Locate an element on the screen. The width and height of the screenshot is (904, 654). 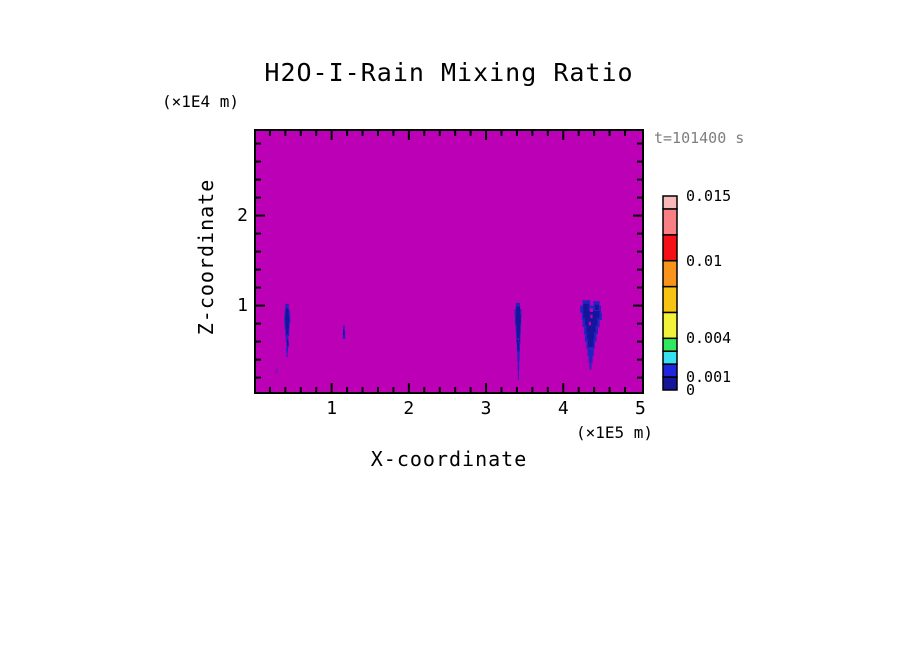
colorbar is located at coordinates (670, 295).